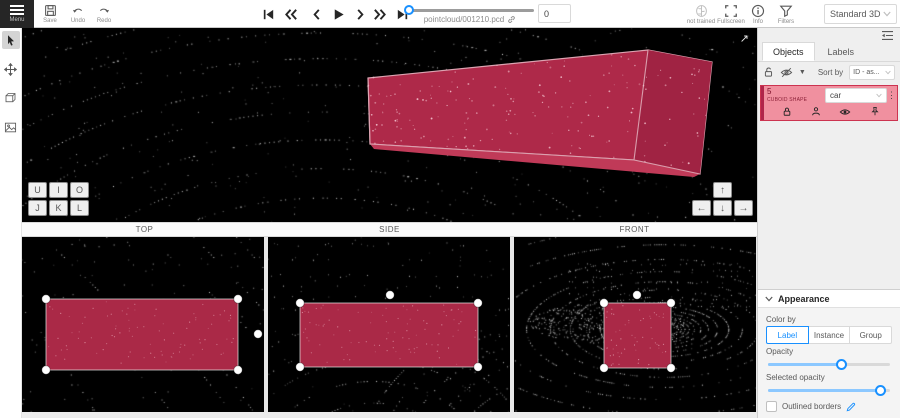 The image size is (900, 418). Describe the element at coordinates (860, 14) in the screenshot. I see `workspace-select: Standard 3D` at that location.